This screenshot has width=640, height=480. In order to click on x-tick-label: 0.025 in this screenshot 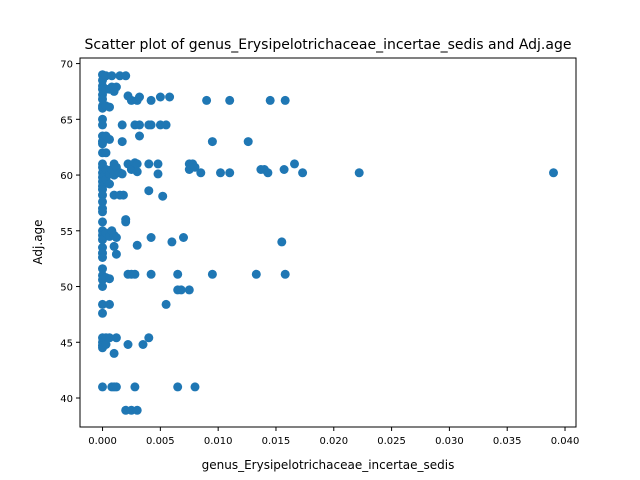, I will do `click(391, 441)`.